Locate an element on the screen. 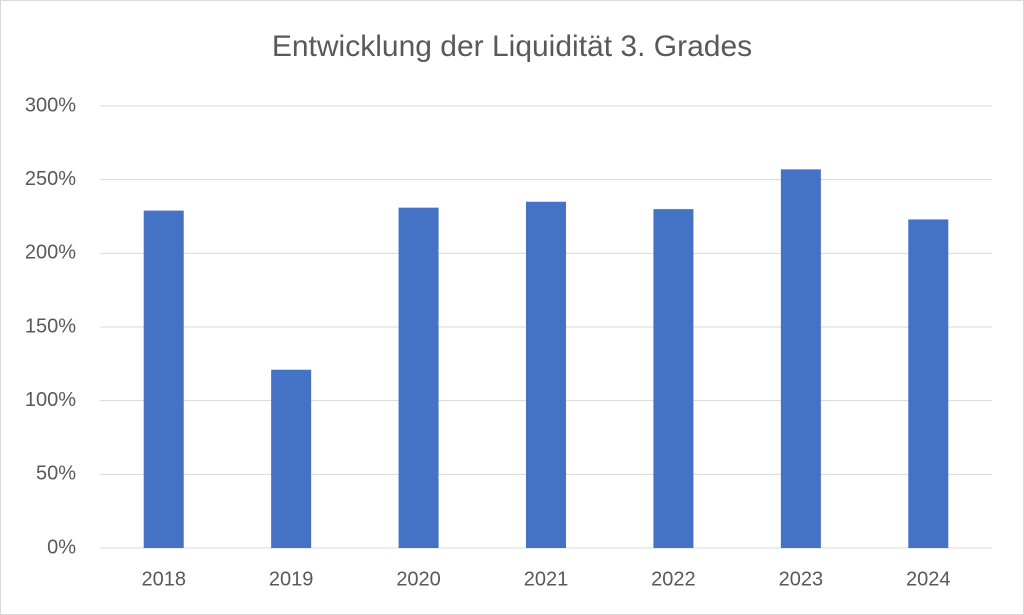 This screenshot has width=1024, height=615. x-tick-label: 2018 is located at coordinates (163, 579).